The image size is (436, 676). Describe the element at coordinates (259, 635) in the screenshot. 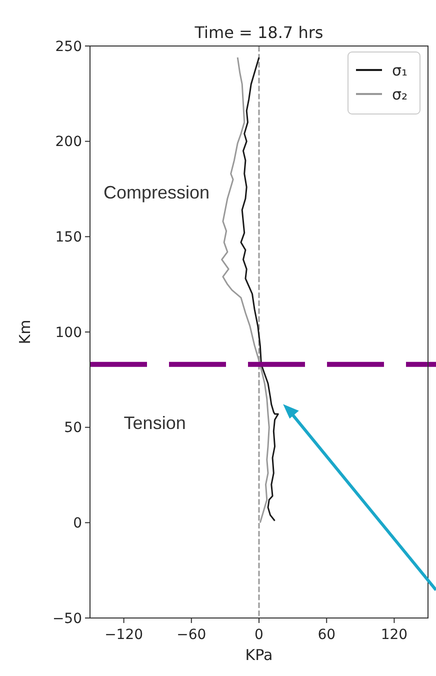

I see `x-tick-label: 0` at that location.